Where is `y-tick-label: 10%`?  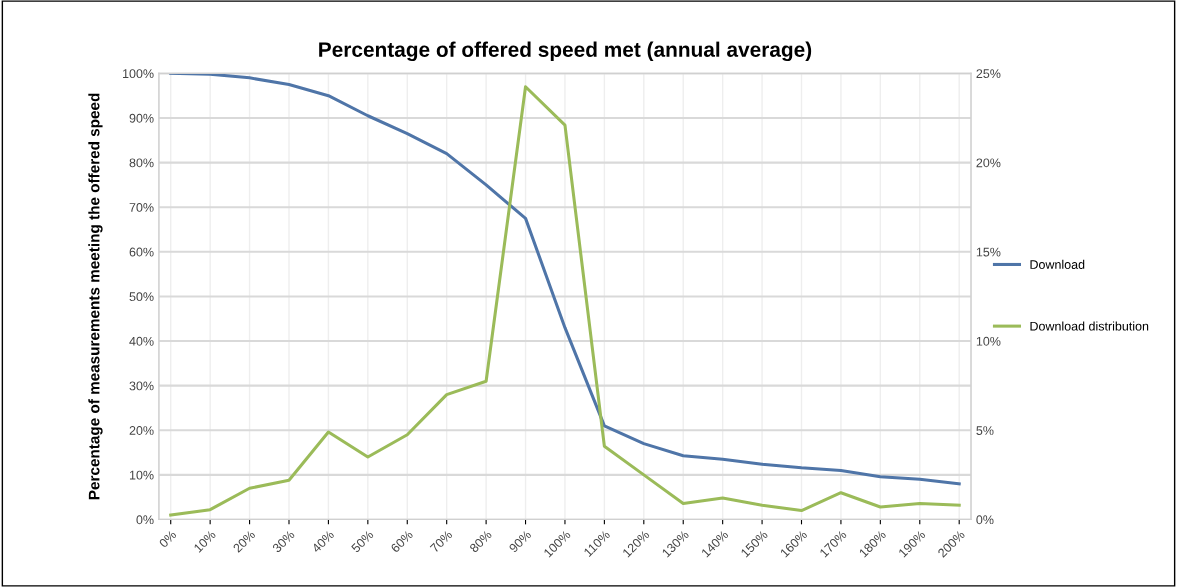
y-tick-label: 10% is located at coordinates (141, 475).